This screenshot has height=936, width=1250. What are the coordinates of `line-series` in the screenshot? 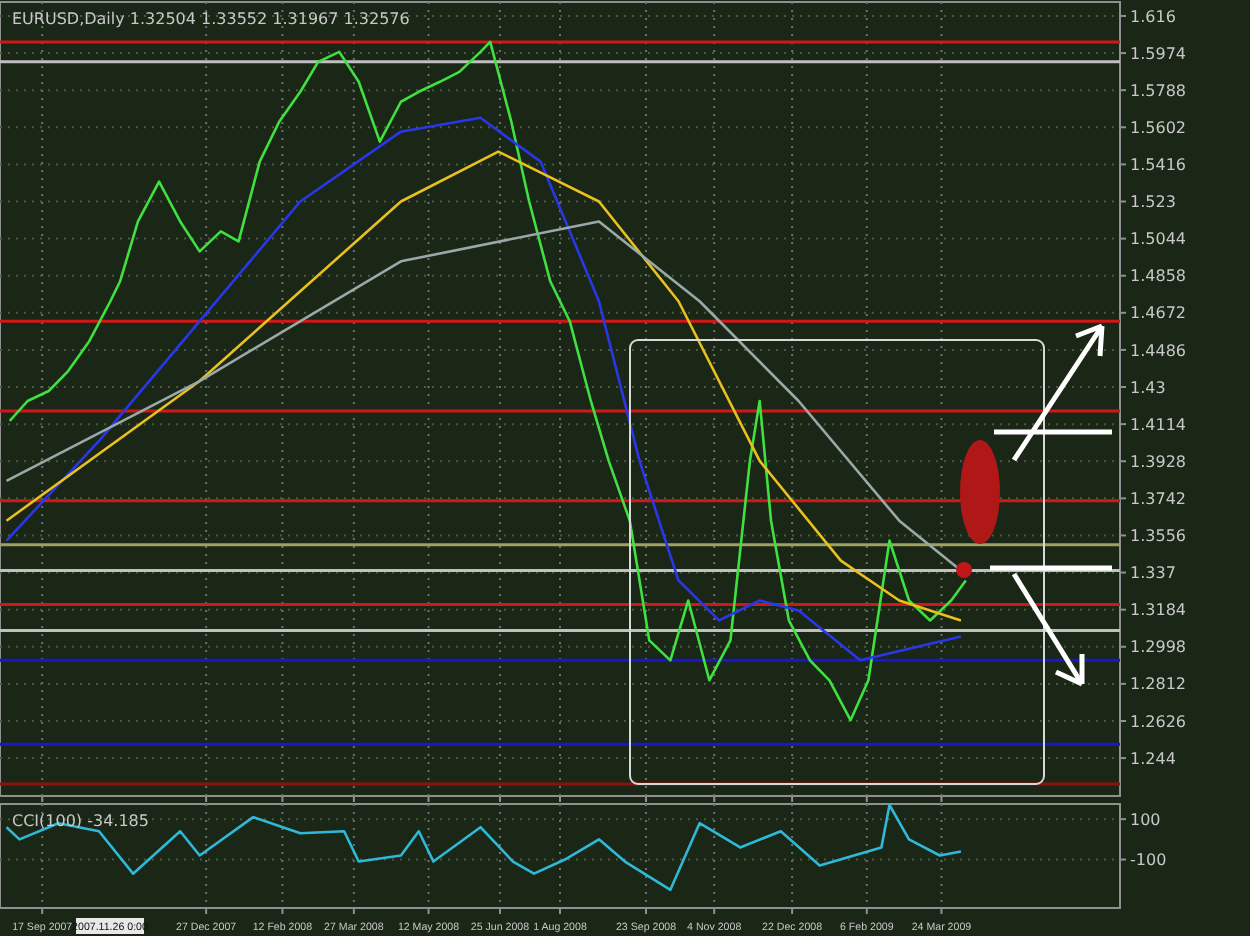 It's located at (484, 847).